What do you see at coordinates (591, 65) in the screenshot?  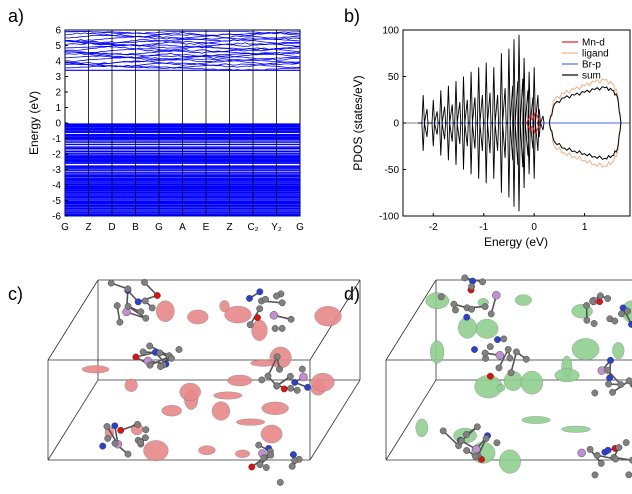 I see `legend-label: Br-p` at bounding box center [591, 65].